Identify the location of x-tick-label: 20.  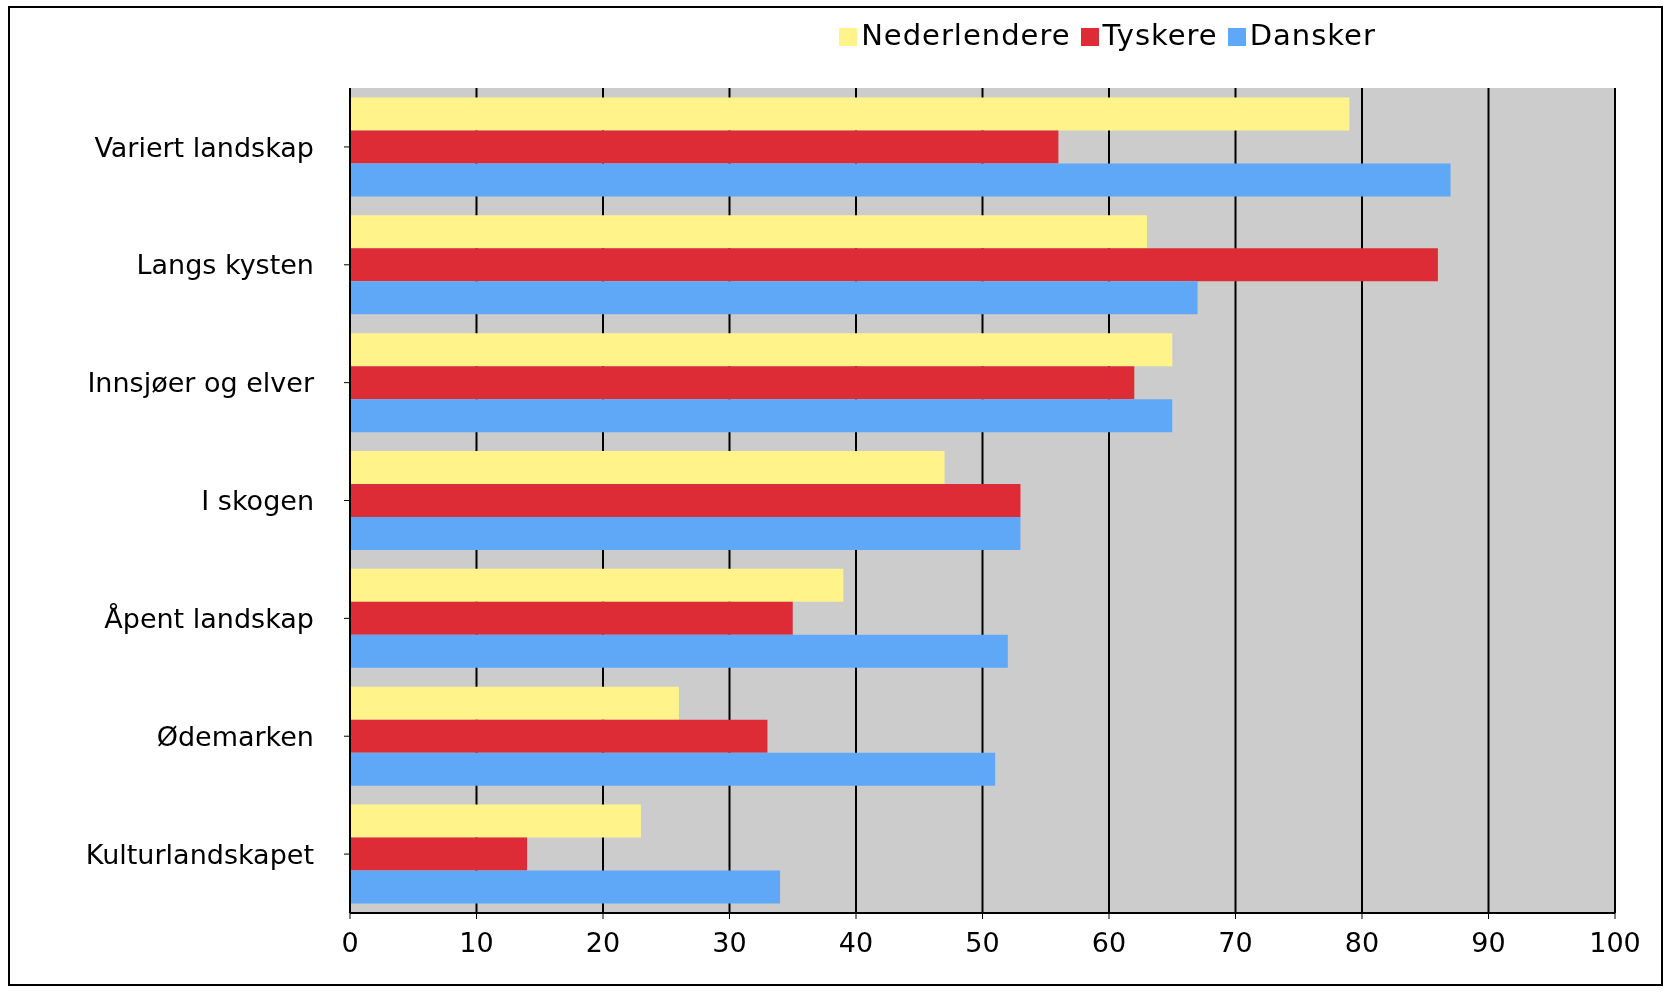
(603, 943).